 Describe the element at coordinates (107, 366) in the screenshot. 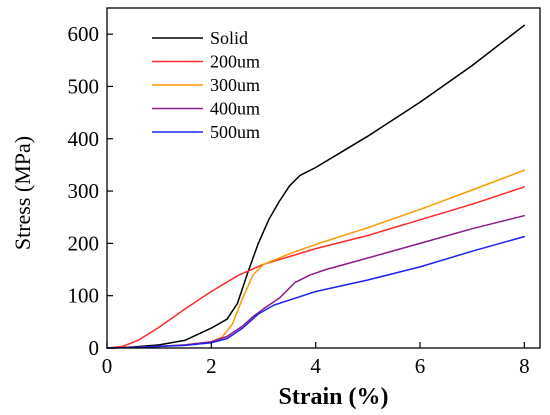

I see `x-tick-label-0: 0` at that location.